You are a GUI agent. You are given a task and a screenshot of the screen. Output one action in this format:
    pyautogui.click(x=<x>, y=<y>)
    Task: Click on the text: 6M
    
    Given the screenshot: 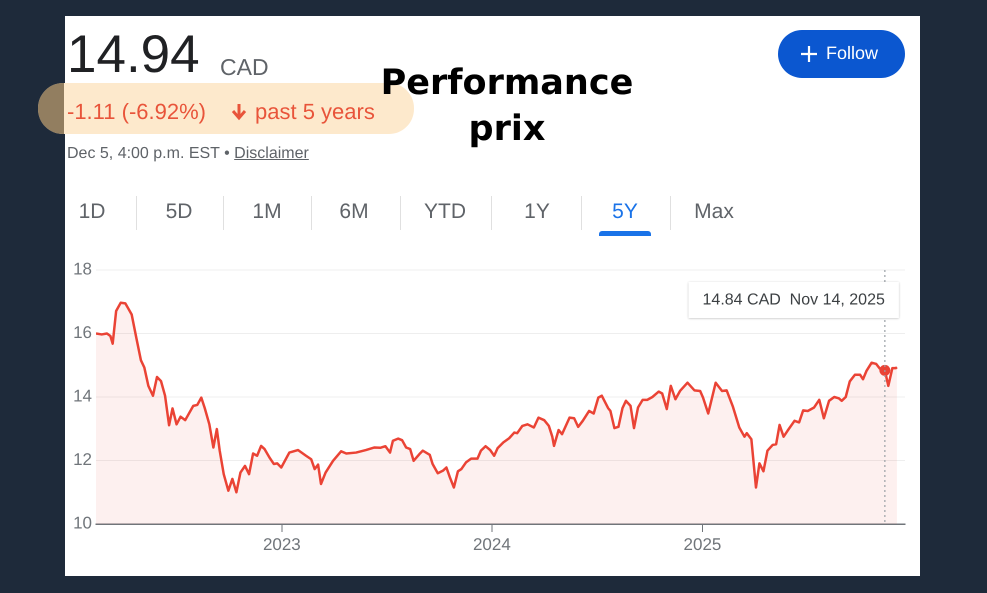 What is the action you would take?
    pyautogui.click(x=354, y=212)
    